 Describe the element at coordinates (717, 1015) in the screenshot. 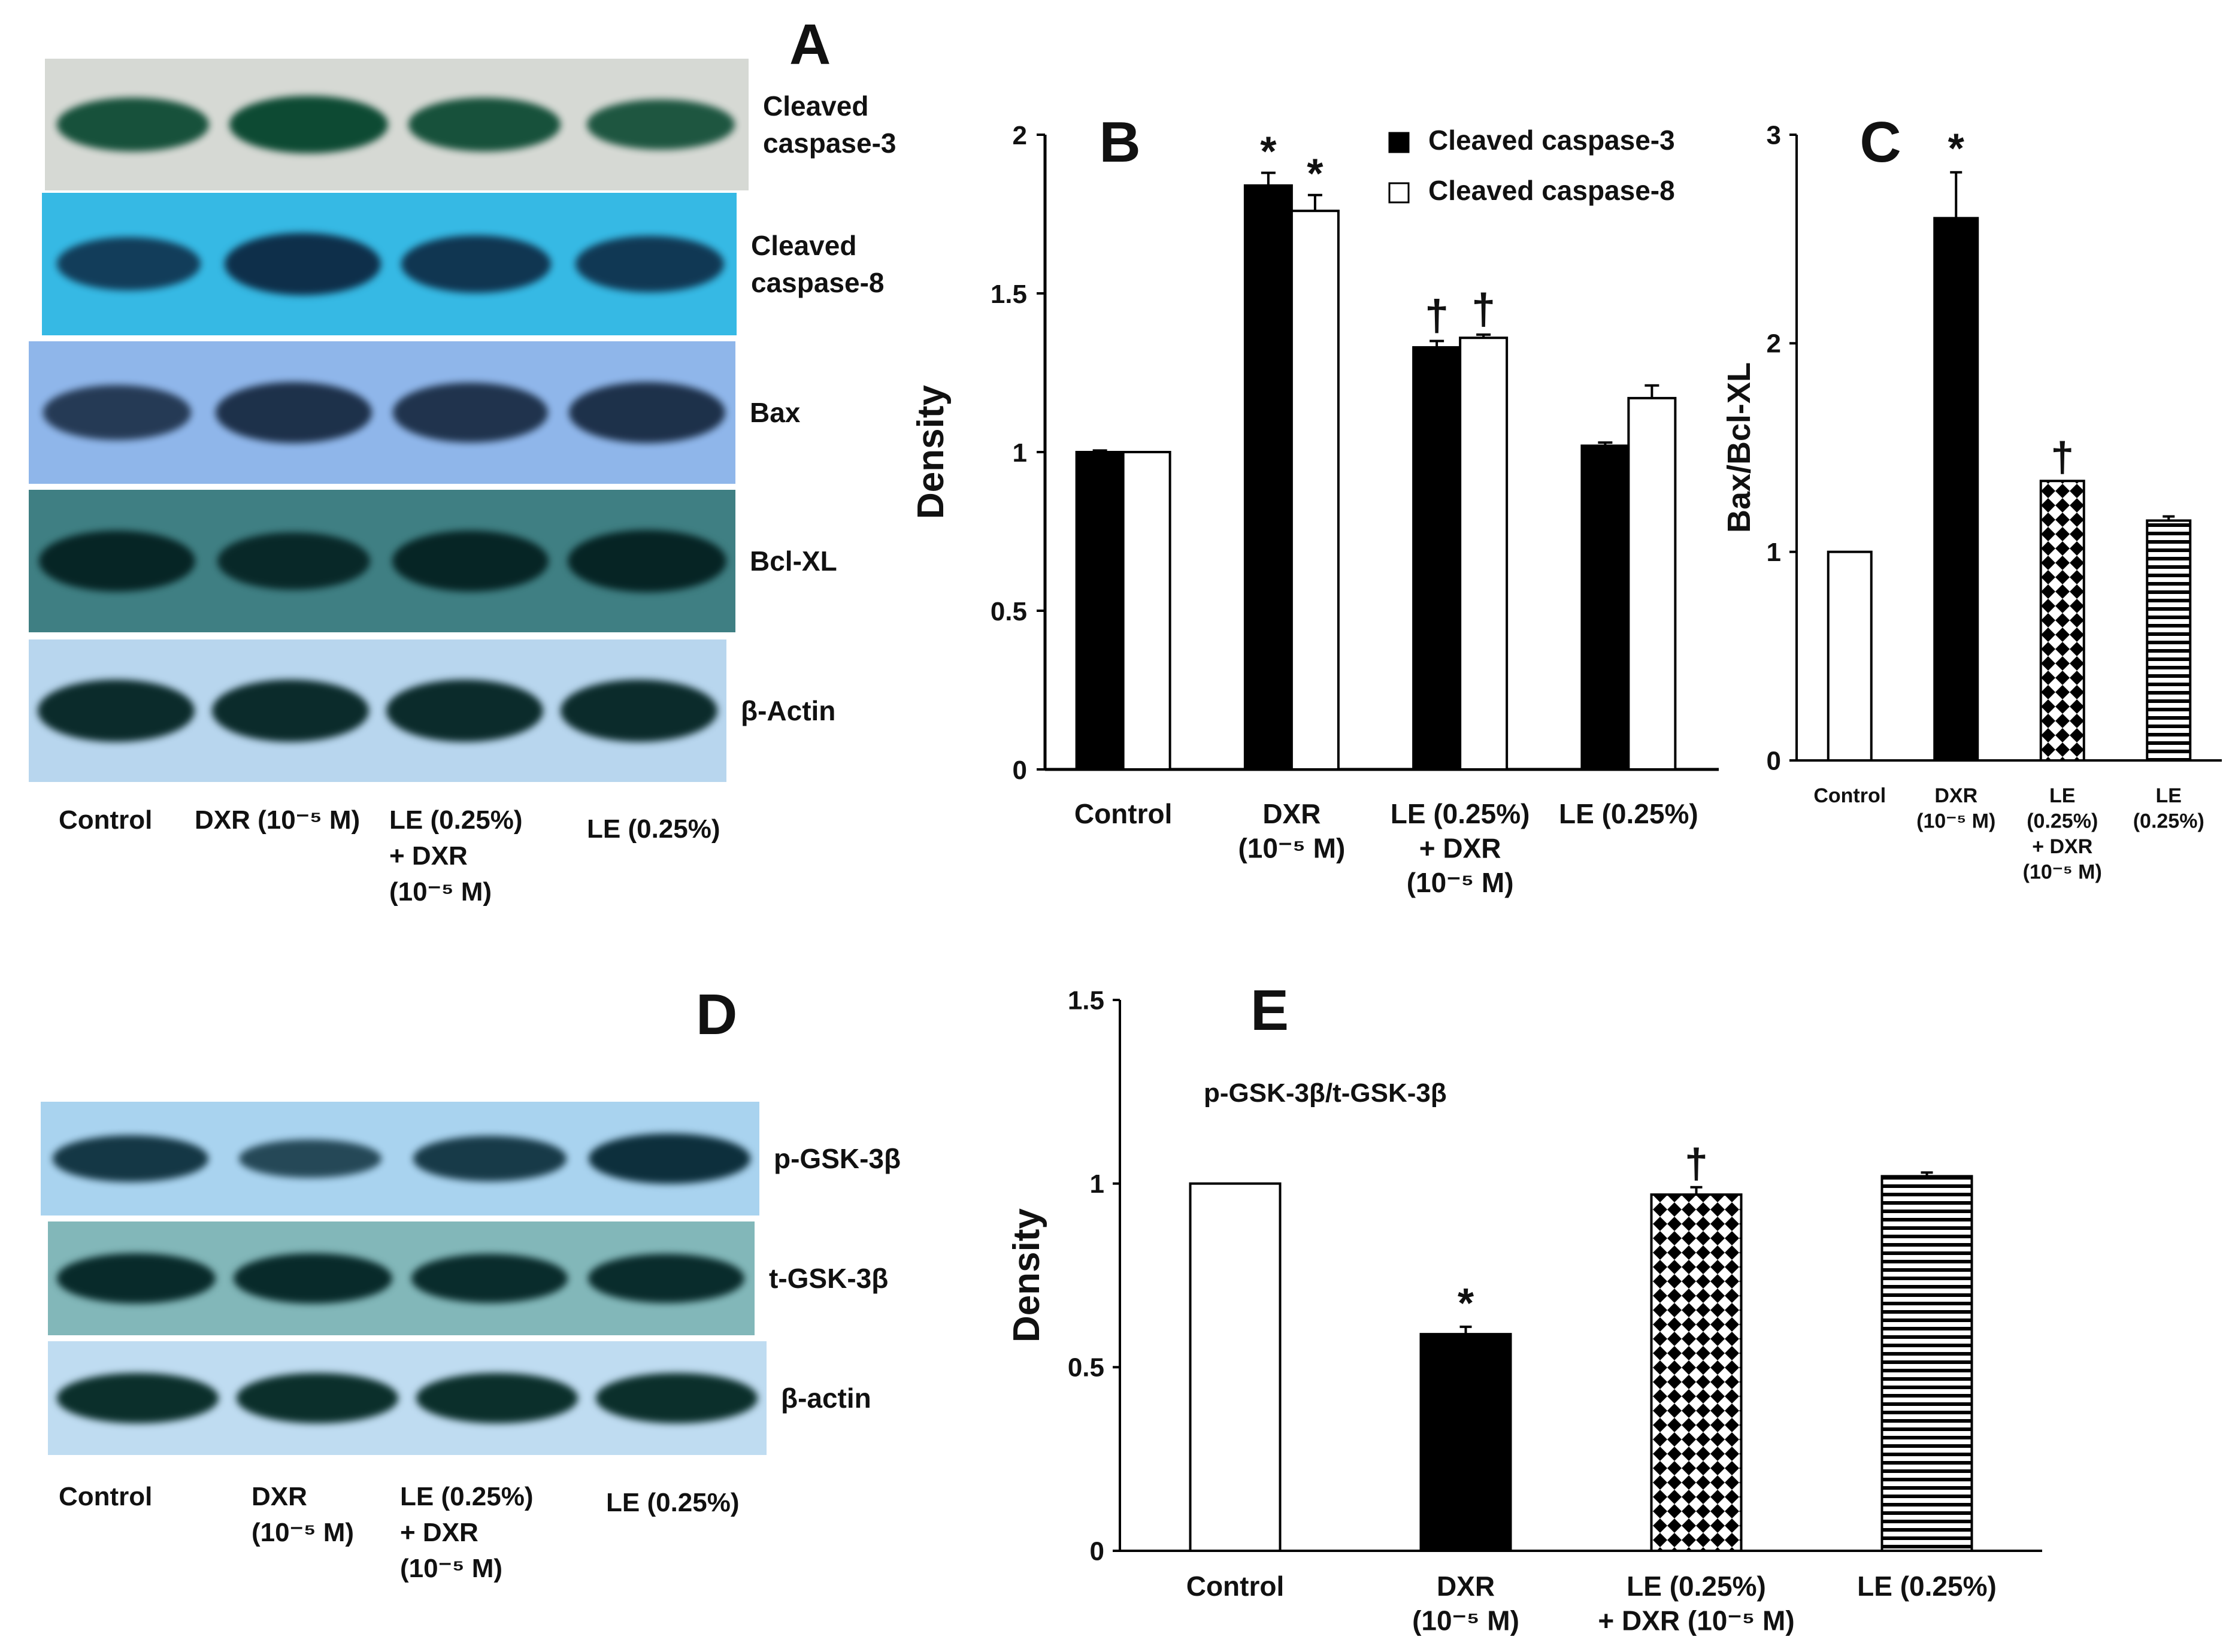

I see `panel-letter-d: D` at that location.